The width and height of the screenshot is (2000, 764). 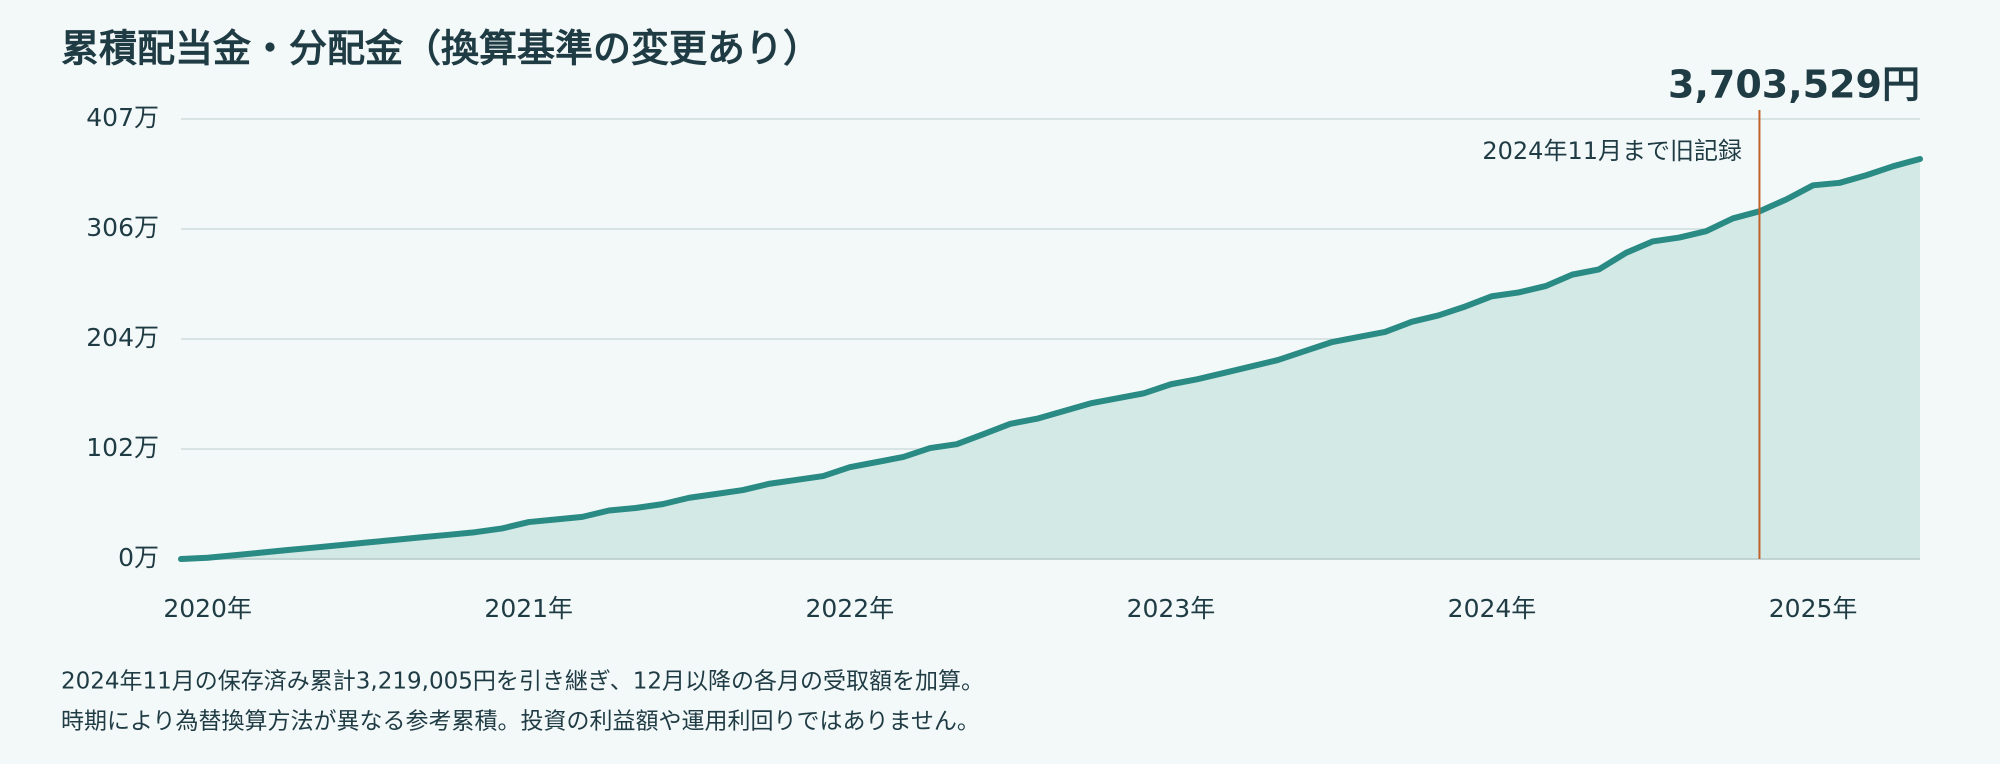 What do you see at coordinates (122, 337) in the screenshot?
I see `y-tick-label: 204万` at bounding box center [122, 337].